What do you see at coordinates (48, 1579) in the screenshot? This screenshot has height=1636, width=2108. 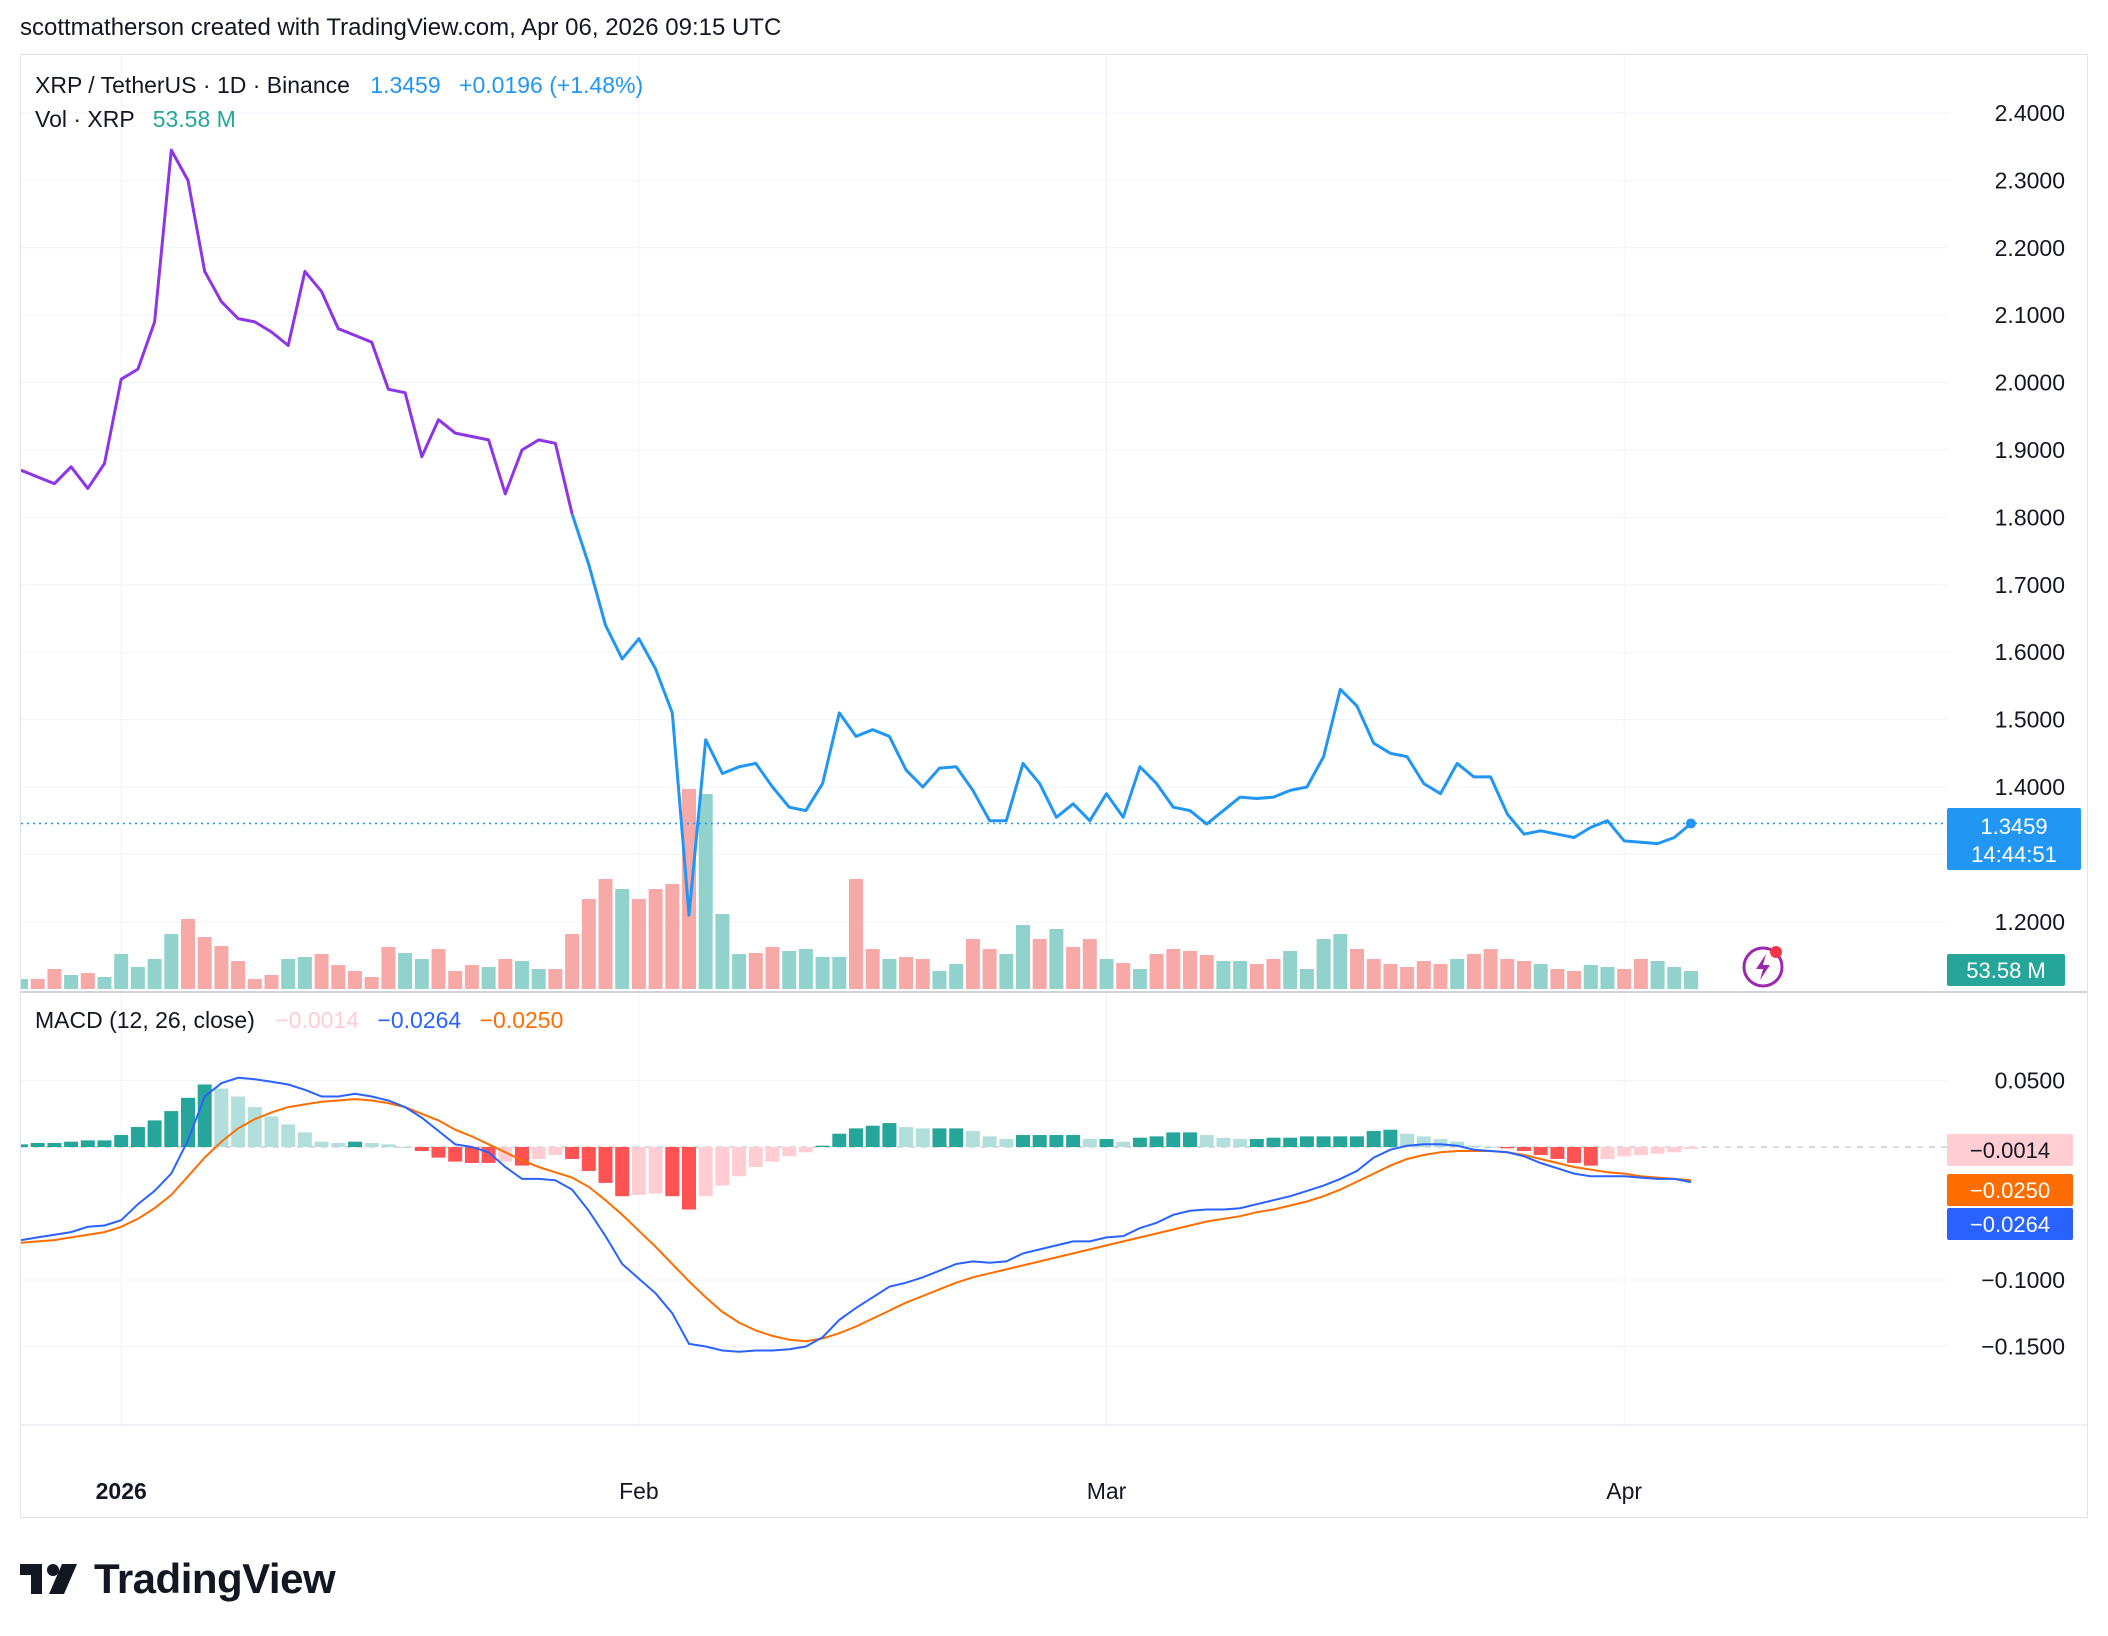 I see `tradingview-logo-icon` at bounding box center [48, 1579].